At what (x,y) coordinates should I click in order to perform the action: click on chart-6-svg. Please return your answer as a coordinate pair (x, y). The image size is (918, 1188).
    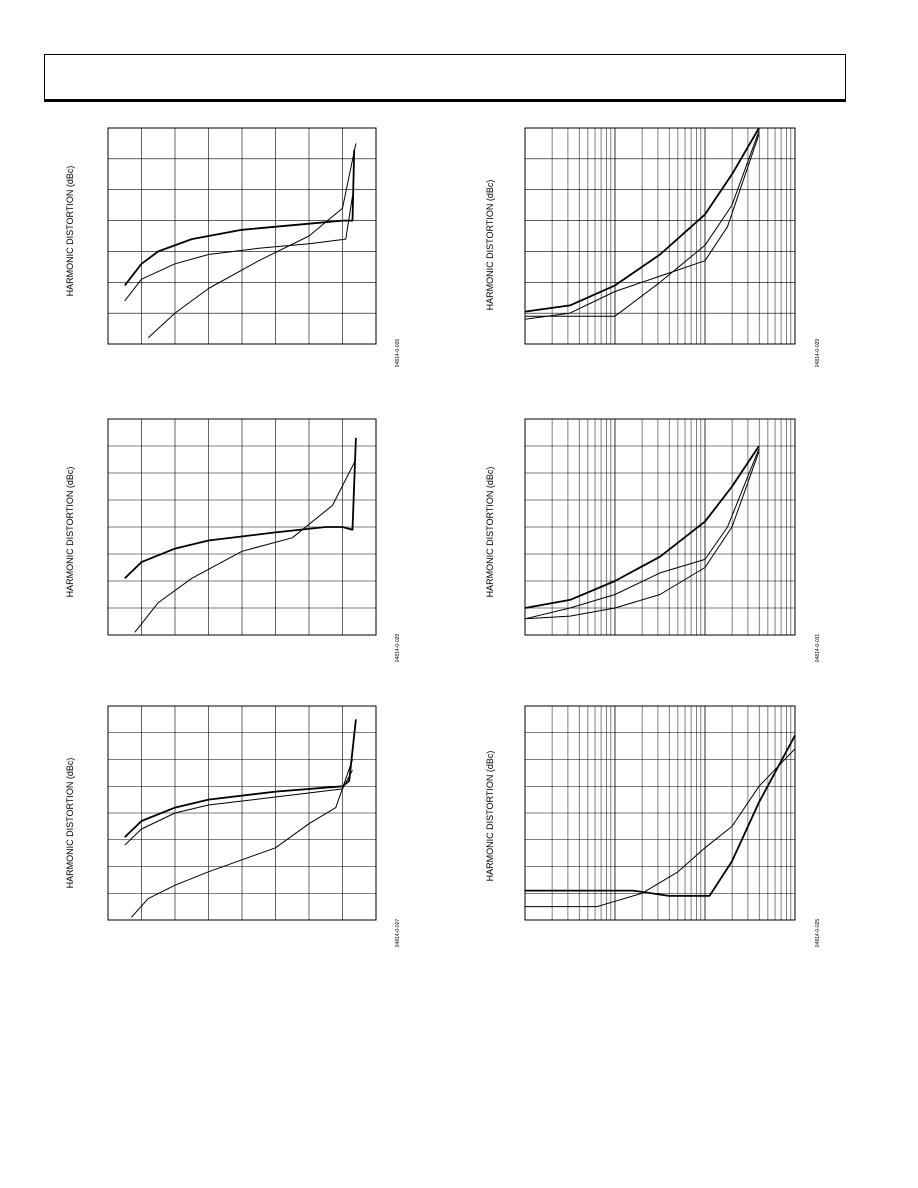
    Looking at the image, I should click on (660, 813).